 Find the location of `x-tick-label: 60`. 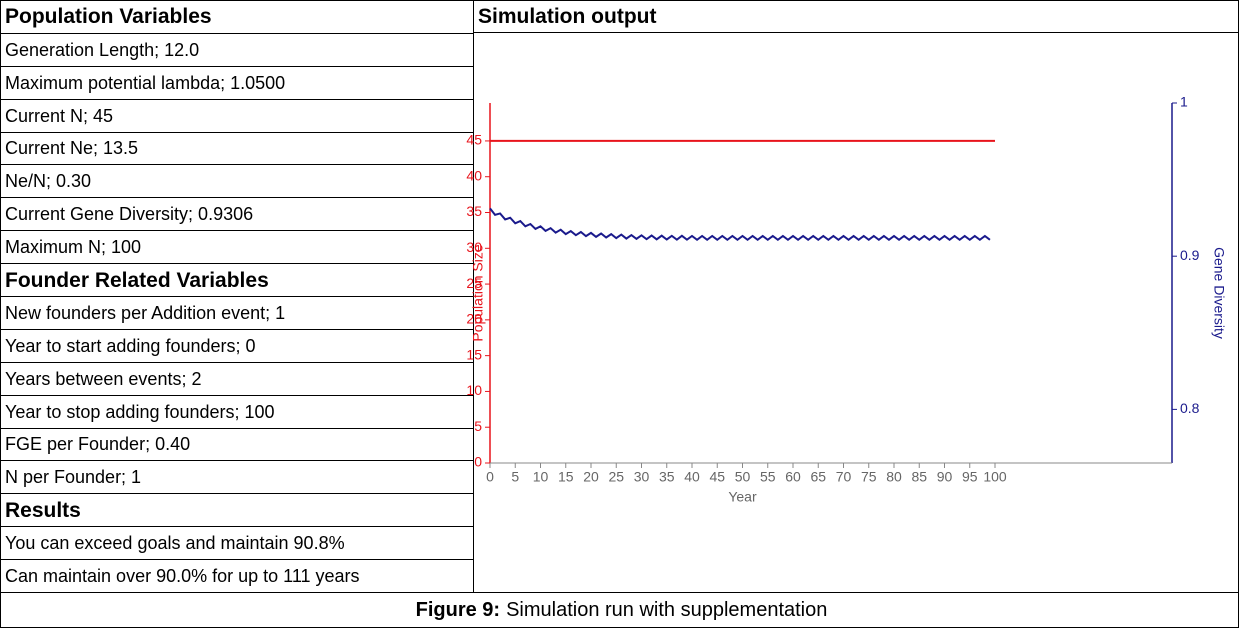

x-tick-label: 60 is located at coordinates (793, 477).